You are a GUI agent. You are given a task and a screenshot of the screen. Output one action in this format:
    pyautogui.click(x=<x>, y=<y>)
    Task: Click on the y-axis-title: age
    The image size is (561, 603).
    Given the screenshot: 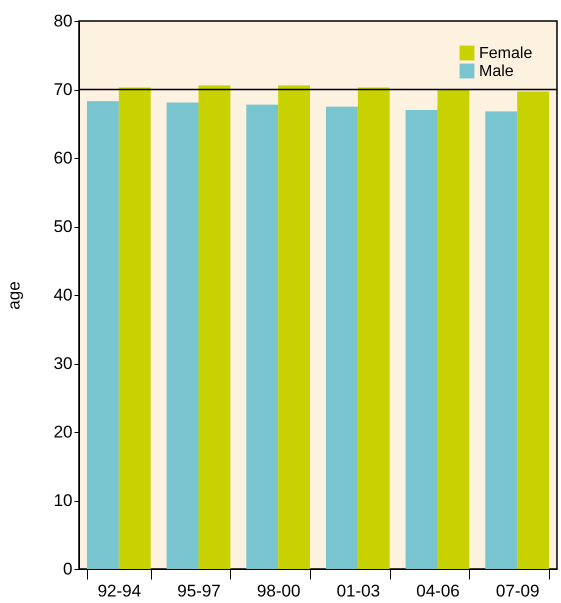 What is the action you would take?
    pyautogui.click(x=14, y=295)
    